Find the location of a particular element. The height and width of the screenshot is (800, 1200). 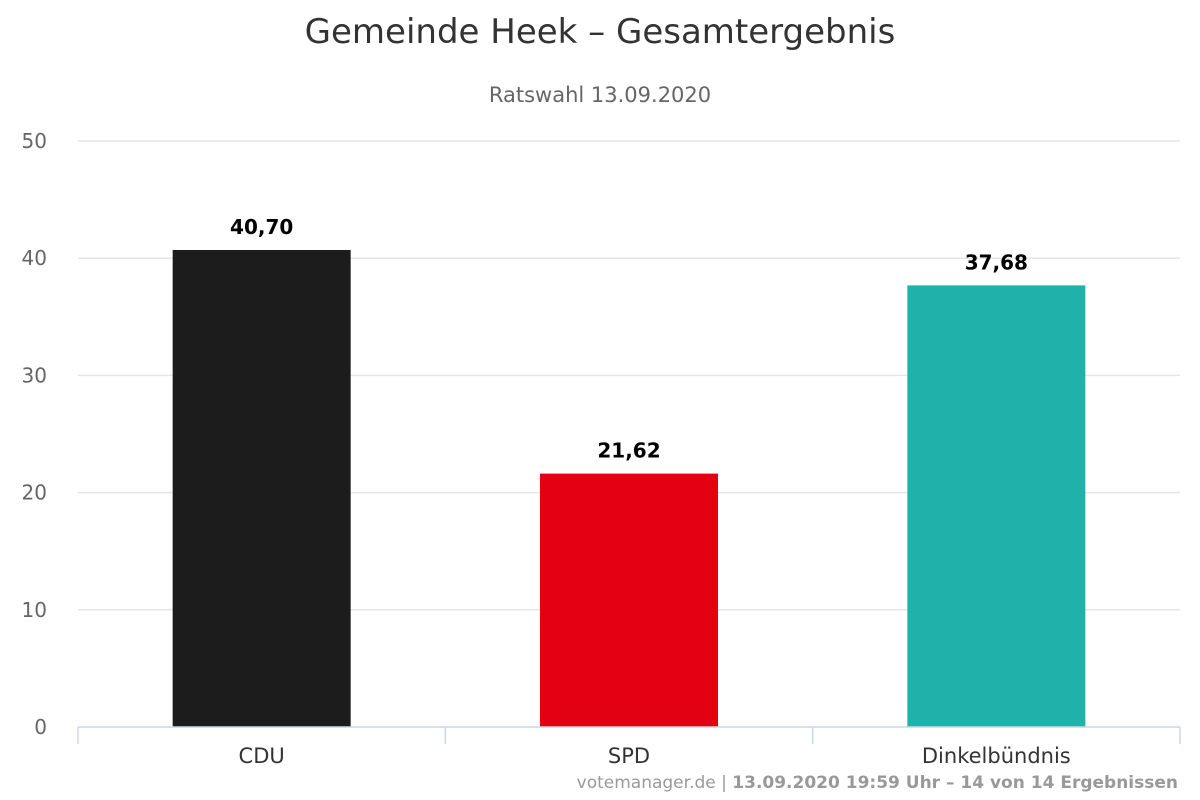

y-tick-label: 30 is located at coordinates (34, 375).